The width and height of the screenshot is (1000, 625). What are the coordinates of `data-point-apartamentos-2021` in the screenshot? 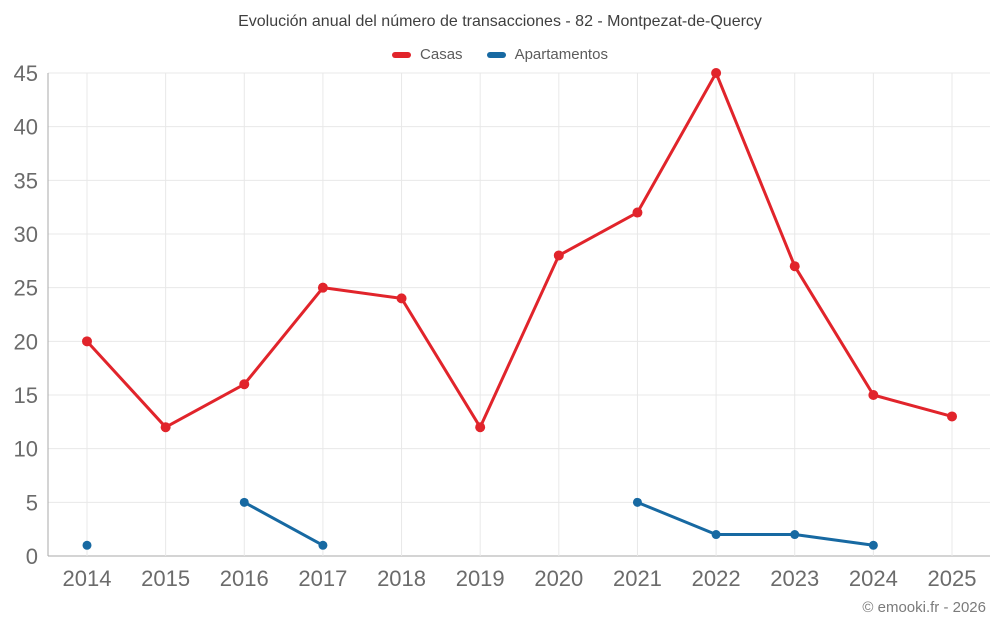 It's located at (637, 502).